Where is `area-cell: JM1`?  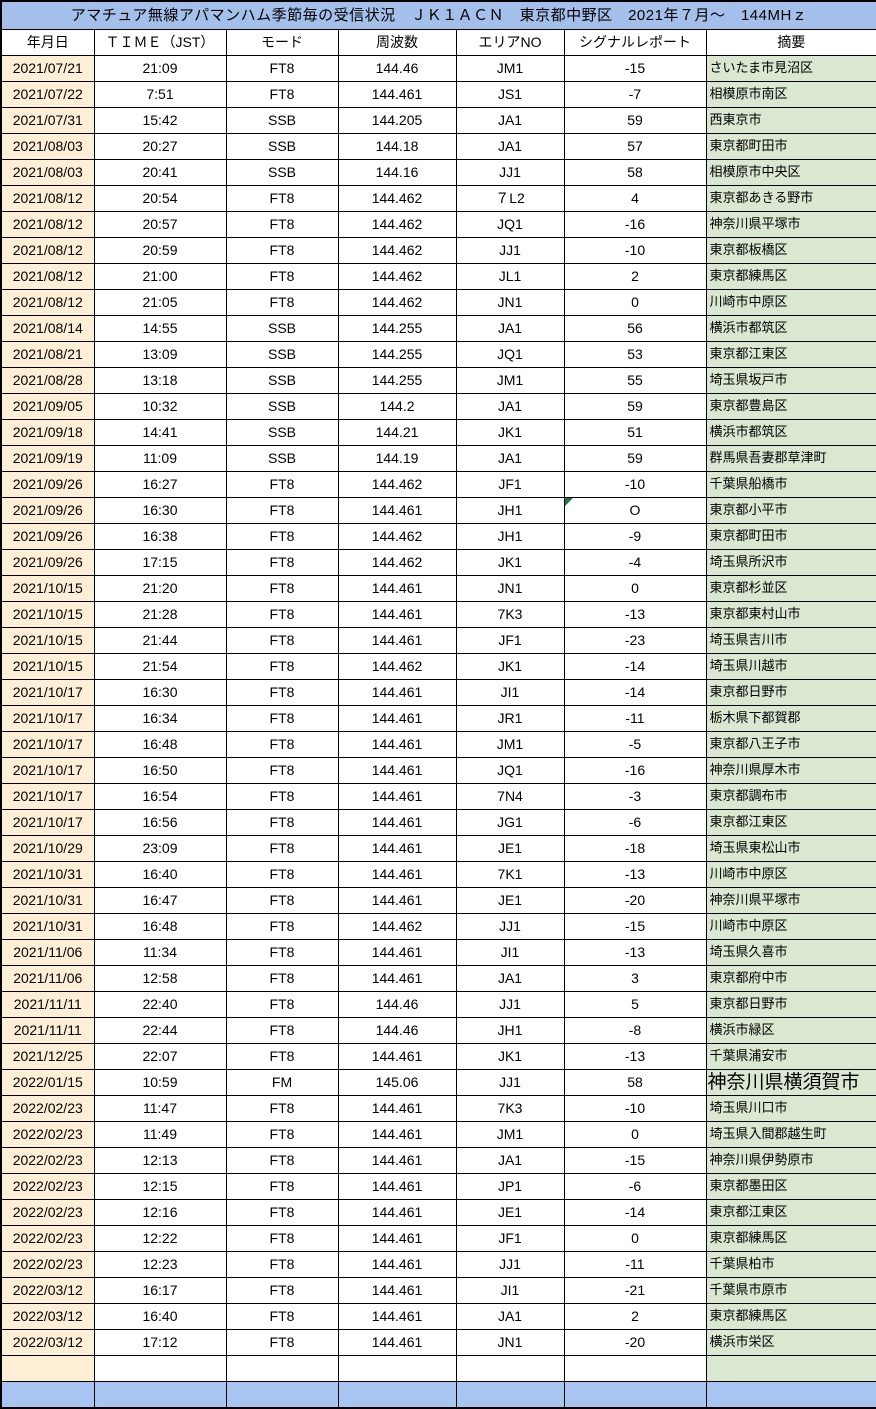 area-cell: JM1 is located at coordinates (510, 744).